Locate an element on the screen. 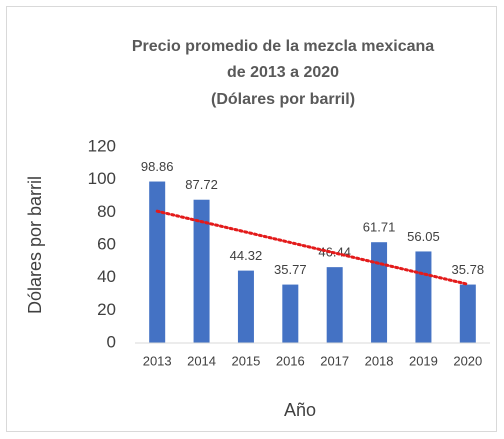 The height and width of the screenshot is (439, 504). x-tick-label: 2014 is located at coordinates (201, 360).